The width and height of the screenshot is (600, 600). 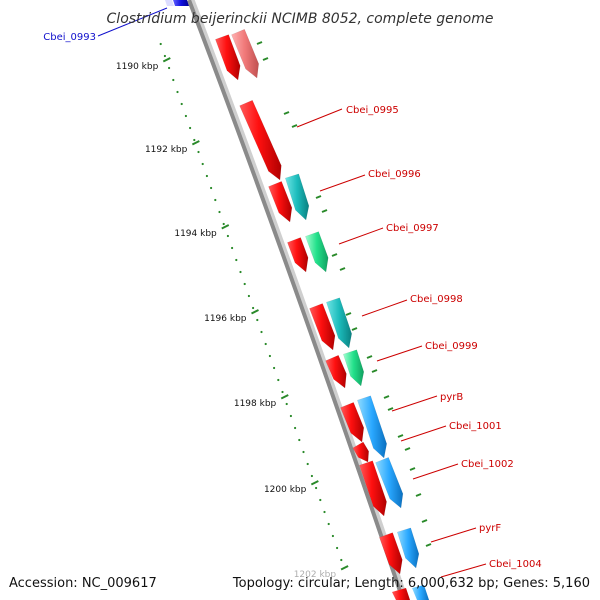 What do you see at coordinates (420, 592) in the screenshot?
I see `gene-feature-bottom-blue` at bounding box center [420, 592].